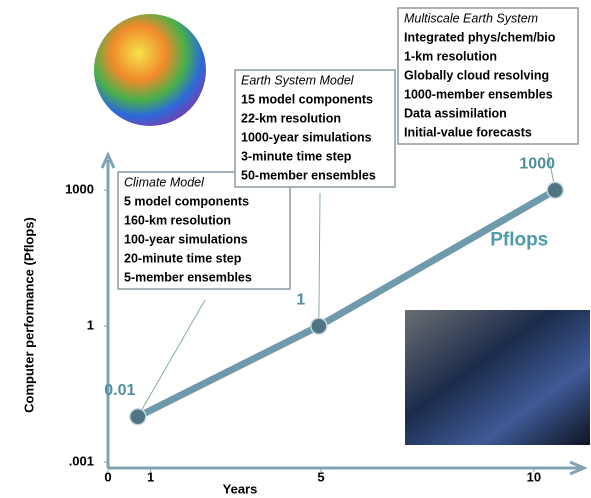  Describe the element at coordinates (455, 113) in the screenshot. I see `callout-line: Data assimilation` at that location.